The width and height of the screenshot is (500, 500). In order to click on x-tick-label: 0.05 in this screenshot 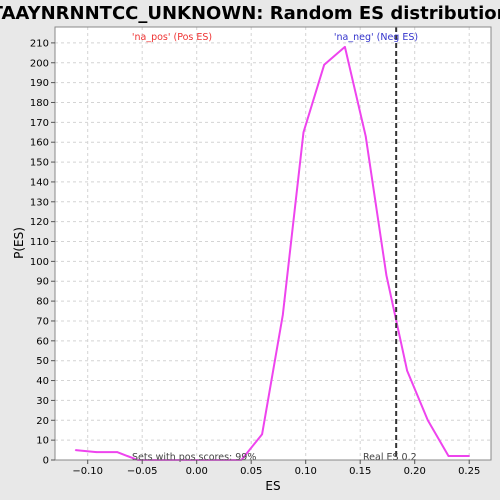, I will do `click(251, 471)`.